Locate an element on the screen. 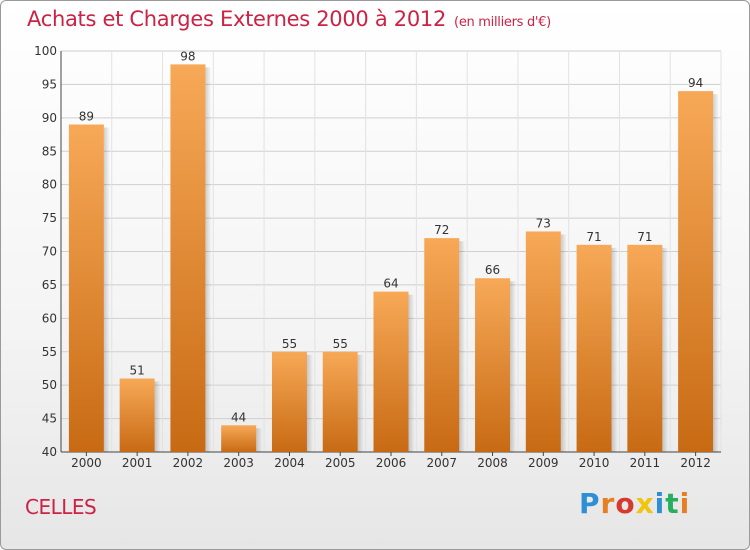  brand-letter: t is located at coordinates (672, 503).